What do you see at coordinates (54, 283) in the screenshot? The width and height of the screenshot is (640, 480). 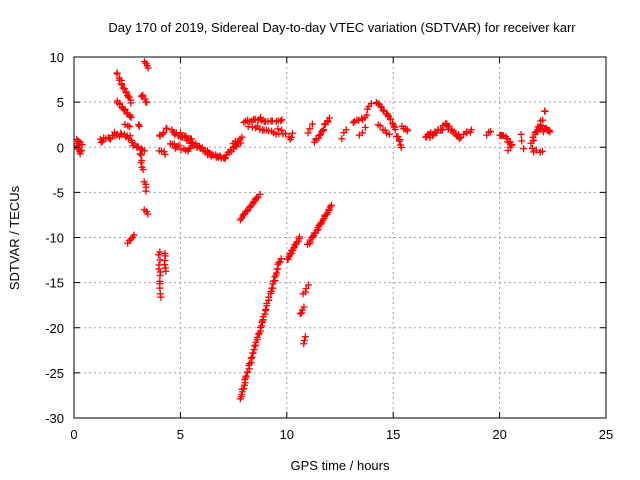 I see `y-tick-label: -15` at bounding box center [54, 283].